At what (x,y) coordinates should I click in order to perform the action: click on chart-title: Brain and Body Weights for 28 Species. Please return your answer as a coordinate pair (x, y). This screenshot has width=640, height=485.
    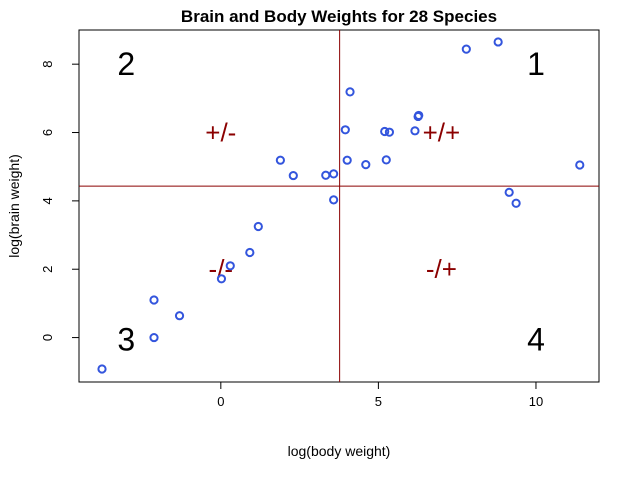
    Looking at the image, I should click on (339, 16).